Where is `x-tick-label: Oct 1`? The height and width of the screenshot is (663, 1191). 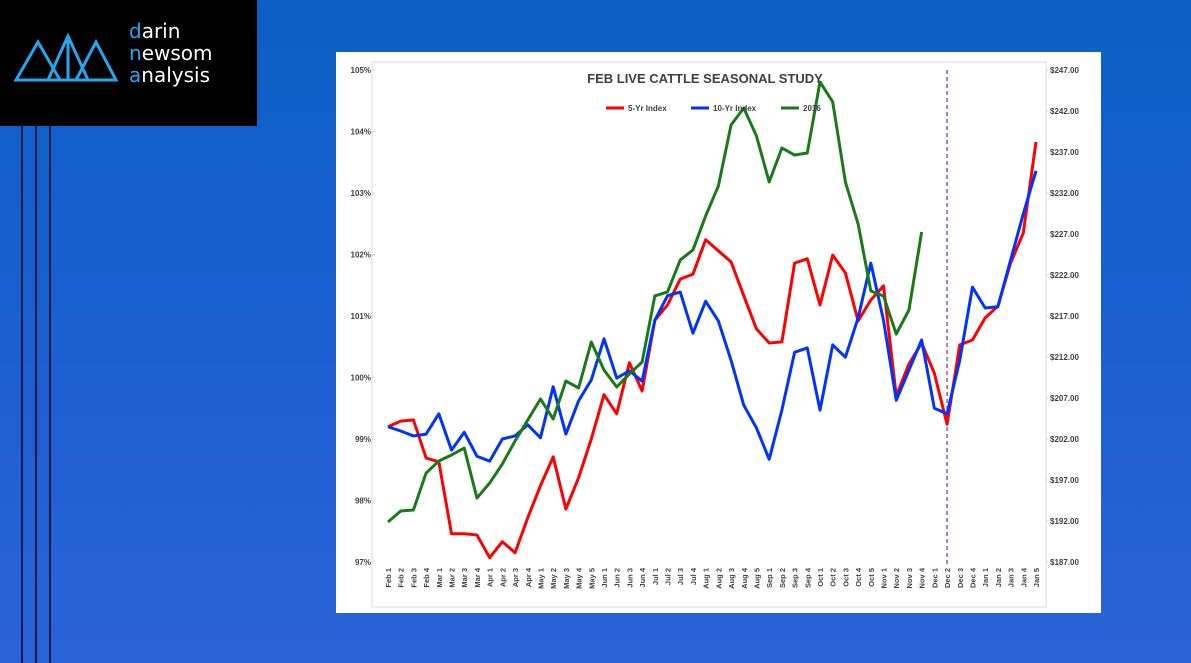
x-tick-label: Oct 1 is located at coordinates (820, 577).